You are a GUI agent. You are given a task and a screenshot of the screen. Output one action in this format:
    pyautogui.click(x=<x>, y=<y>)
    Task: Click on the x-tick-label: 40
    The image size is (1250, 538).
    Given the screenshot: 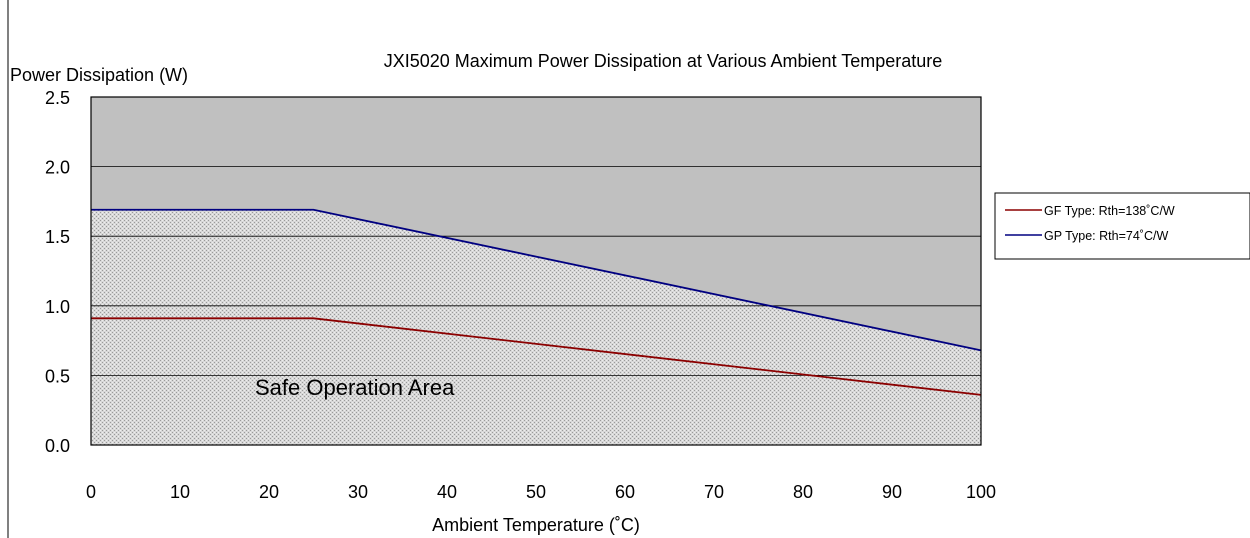 What is the action you would take?
    pyautogui.click(x=447, y=492)
    